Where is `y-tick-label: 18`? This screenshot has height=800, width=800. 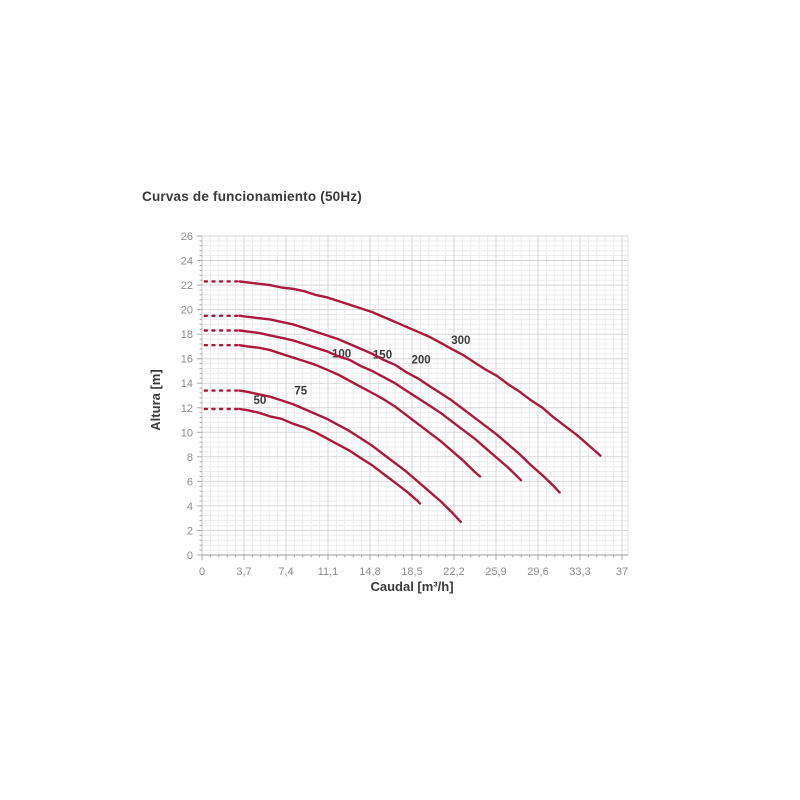 y-tick-label: 18 is located at coordinates (187, 335).